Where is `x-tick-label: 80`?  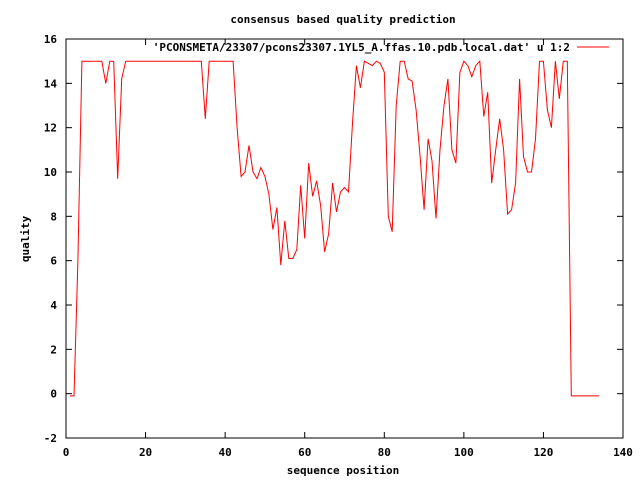 x-tick-label: 80 is located at coordinates (384, 452).